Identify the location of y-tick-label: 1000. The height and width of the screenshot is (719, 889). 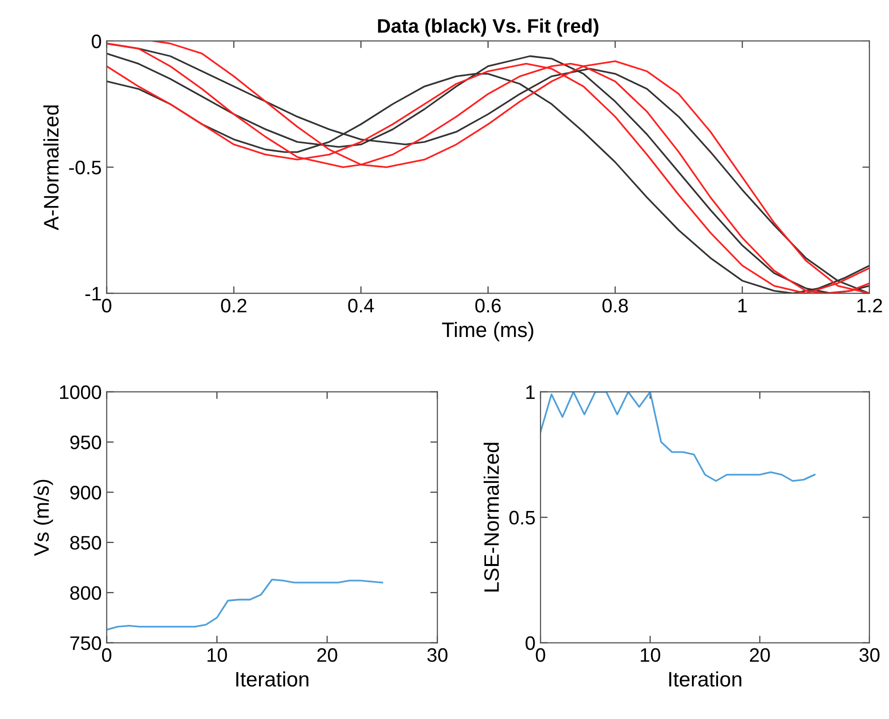
(81, 392).